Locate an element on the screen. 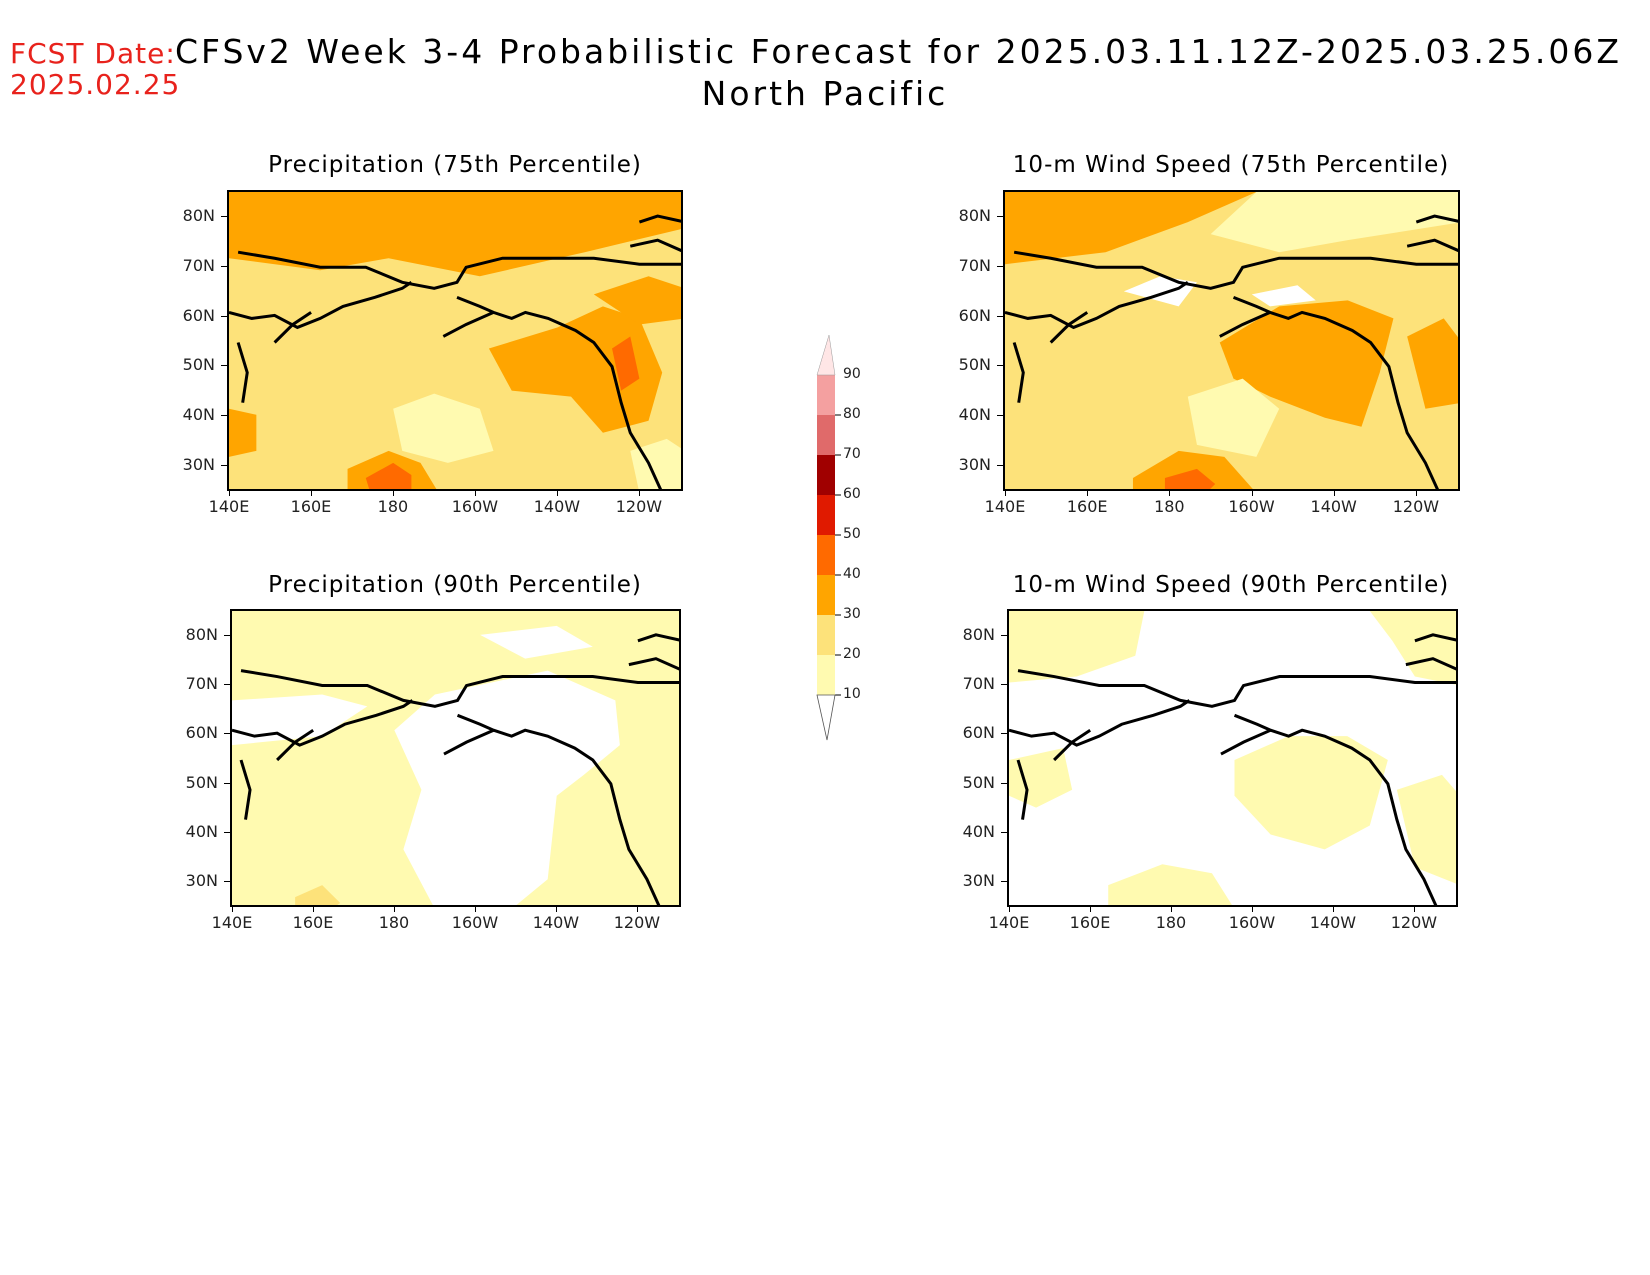 The width and height of the screenshot is (1650, 1275). panel-title: 10-m Wind Speed (90th Percentile) is located at coordinates (1231, 585).